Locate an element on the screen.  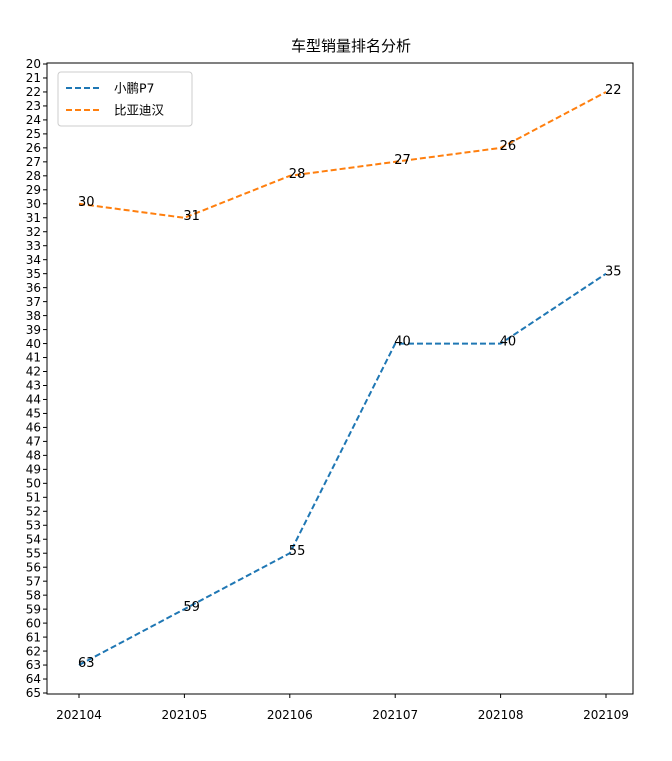
y-tick-label: 55 is located at coordinates (33, 553).